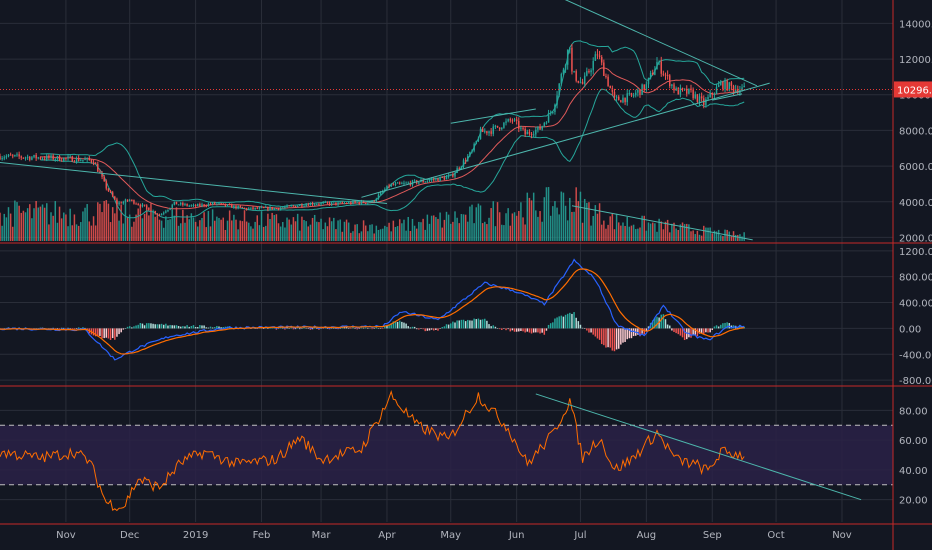  Describe the element at coordinates (913, 89) in the screenshot. I see `current-price-tag-background` at that location.